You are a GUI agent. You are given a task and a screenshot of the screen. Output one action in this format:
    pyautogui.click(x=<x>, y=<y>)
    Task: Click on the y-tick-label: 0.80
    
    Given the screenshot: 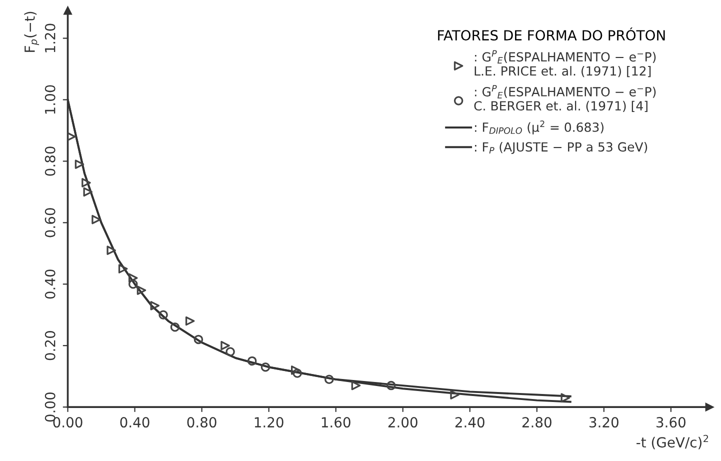 What is the action you would take?
    pyautogui.click(x=50, y=161)
    